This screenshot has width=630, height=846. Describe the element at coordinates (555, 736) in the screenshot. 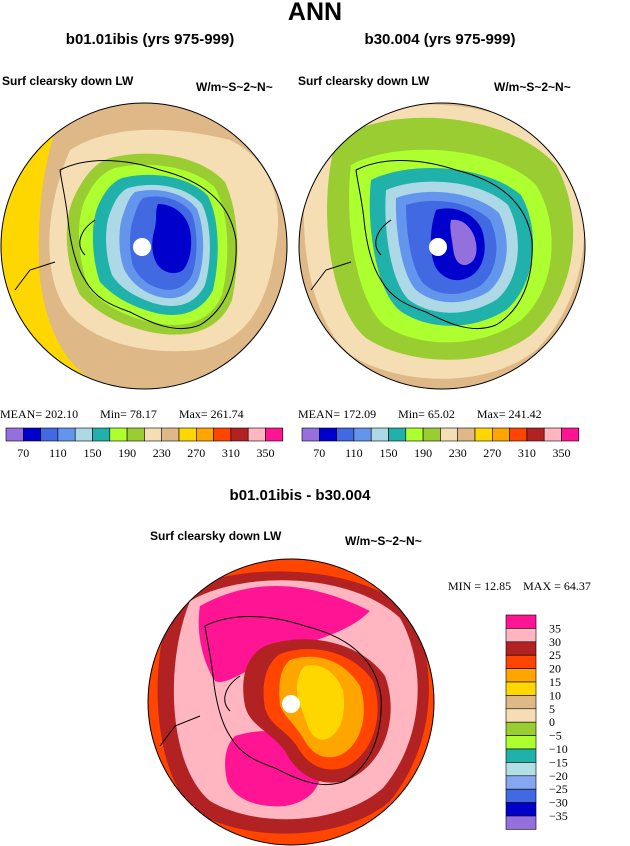

I see `diff-colorbar-label: −5` at that location.